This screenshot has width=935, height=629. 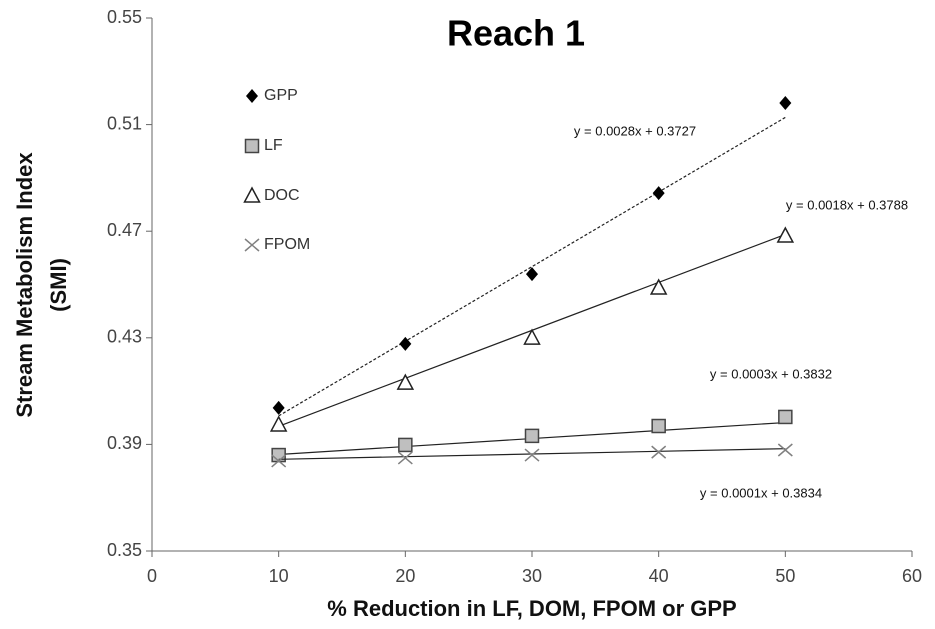 I want to click on chart-title: Reach 1, so click(x=516, y=33).